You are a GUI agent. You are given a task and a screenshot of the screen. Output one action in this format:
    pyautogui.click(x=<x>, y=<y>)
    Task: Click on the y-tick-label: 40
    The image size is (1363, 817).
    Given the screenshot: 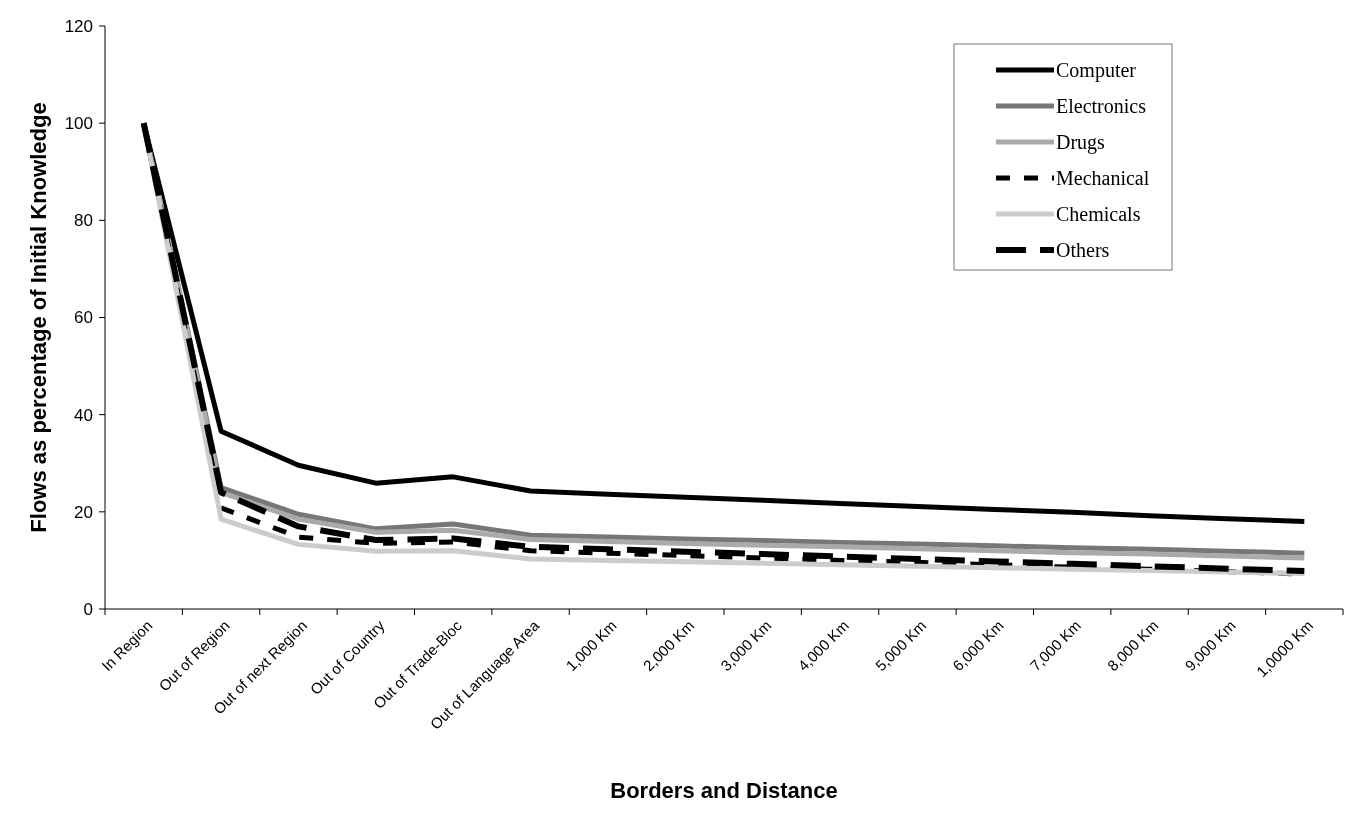 What is the action you would take?
    pyautogui.click(x=83, y=415)
    